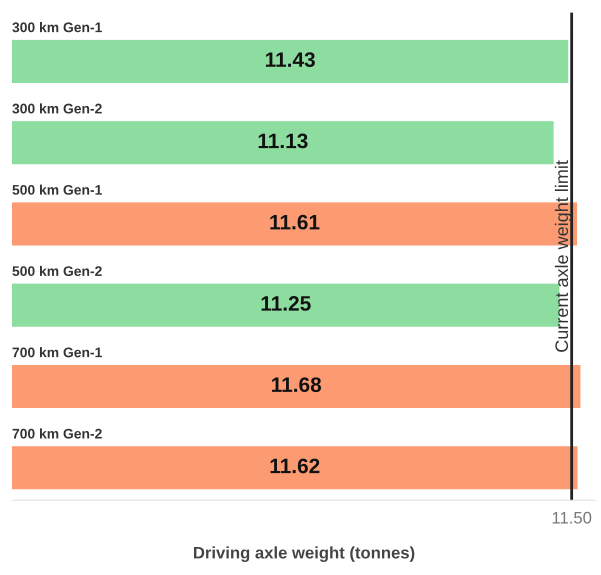  Describe the element at coordinates (57, 433) in the screenshot. I see `y-tick-label: 700 km Gen-2` at that location.